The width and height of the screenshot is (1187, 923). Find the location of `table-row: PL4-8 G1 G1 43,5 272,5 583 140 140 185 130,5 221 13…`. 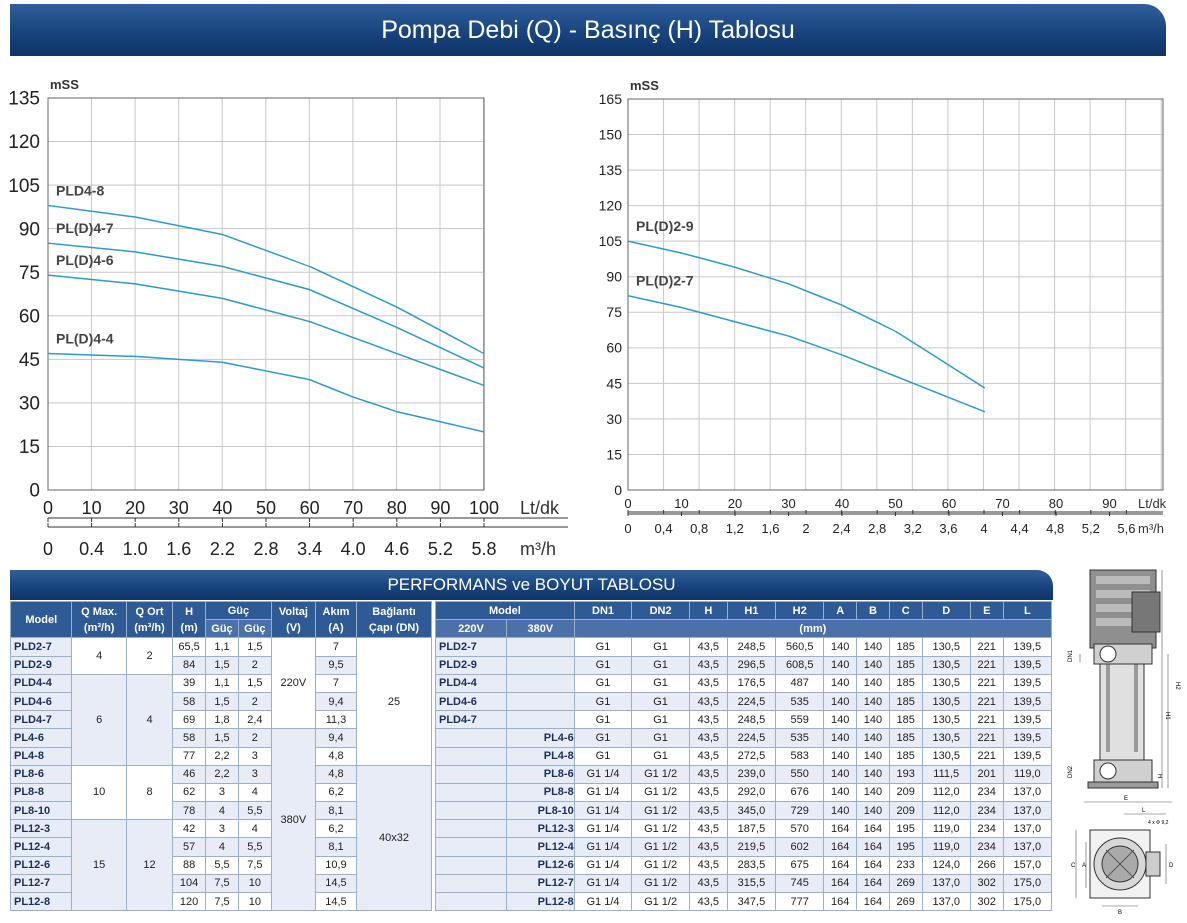

table-row: PL4-8 G1 G1 43,5 272,5 583 140 140 185 130,5 221 13… is located at coordinates (744, 756).